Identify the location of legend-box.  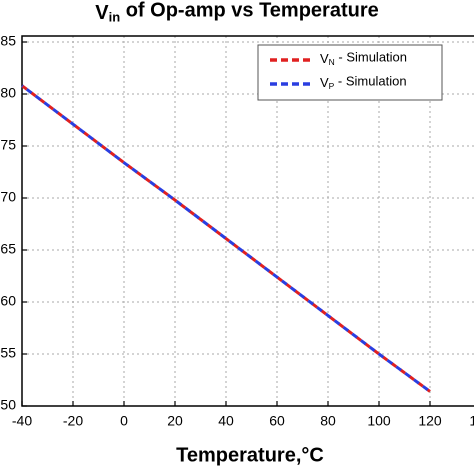
(350, 72).